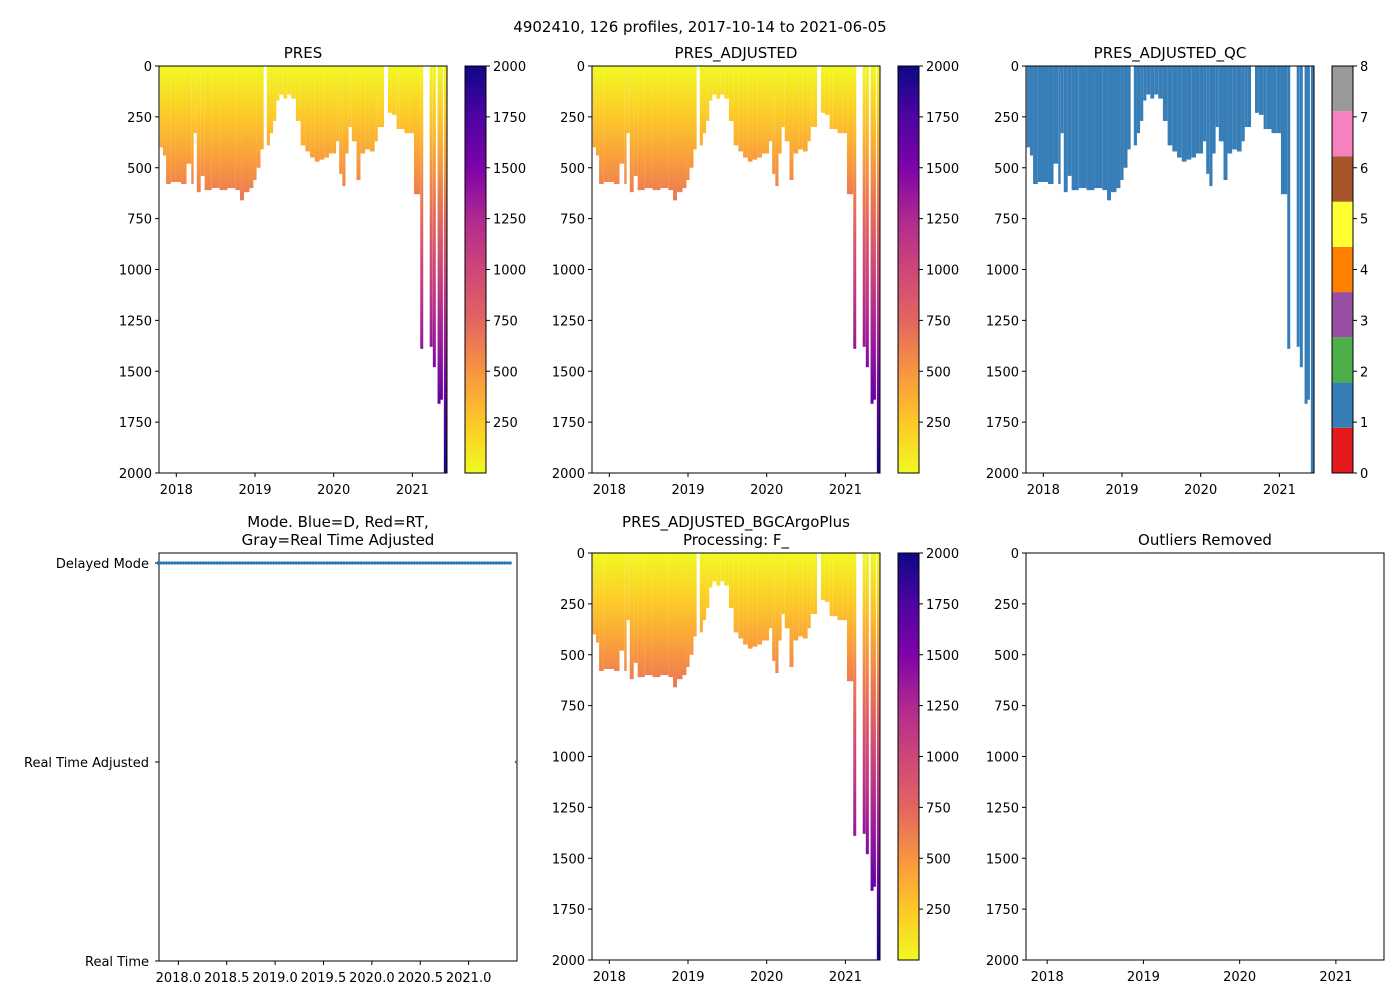 The height and width of the screenshot is (1000, 1400). What do you see at coordinates (938, 321) in the screenshot?
I see `colorbar-tick-label: 750` at bounding box center [938, 321].